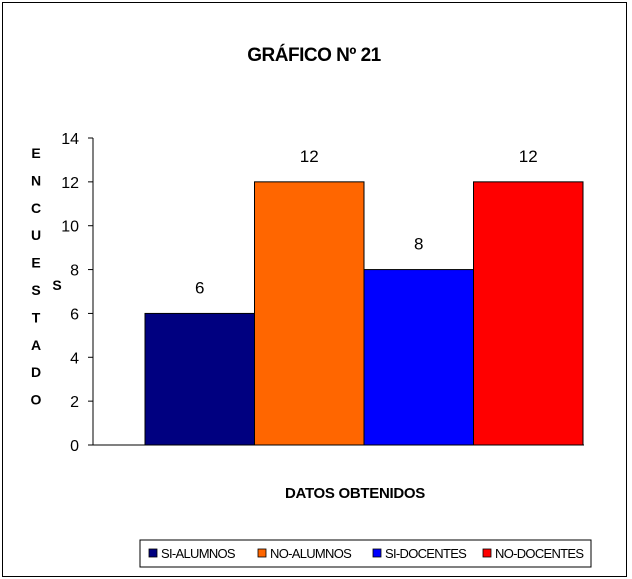  What do you see at coordinates (366, 222) in the screenshot?
I see `data-labels: 6 12 8 12` at bounding box center [366, 222].